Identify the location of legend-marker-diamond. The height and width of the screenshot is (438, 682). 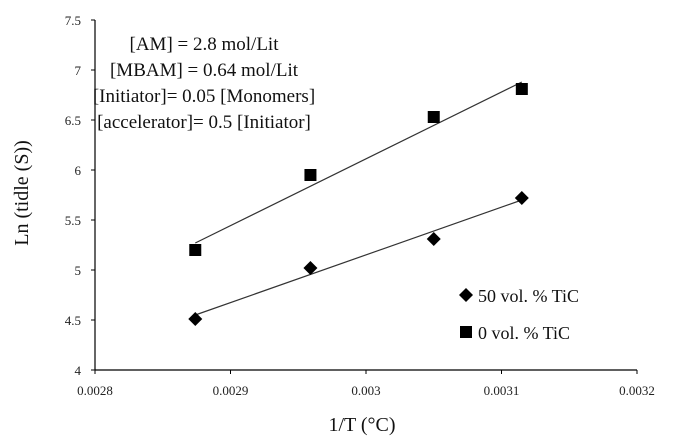
(466, 295).